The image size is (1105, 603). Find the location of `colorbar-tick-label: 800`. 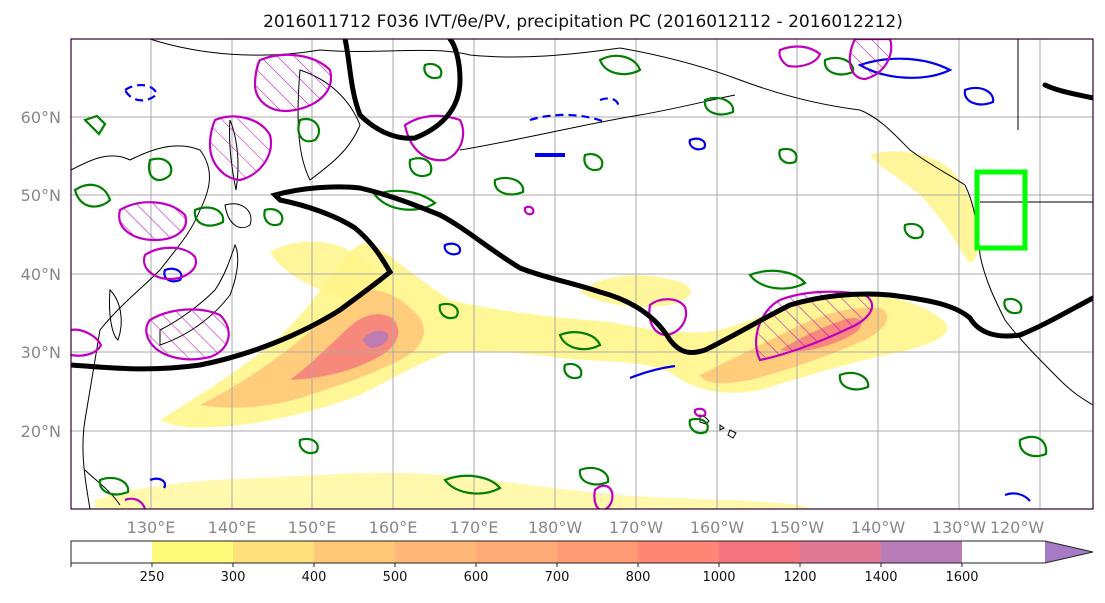

colorbar-tick-label: 800 is located at coordinates (638, 577).